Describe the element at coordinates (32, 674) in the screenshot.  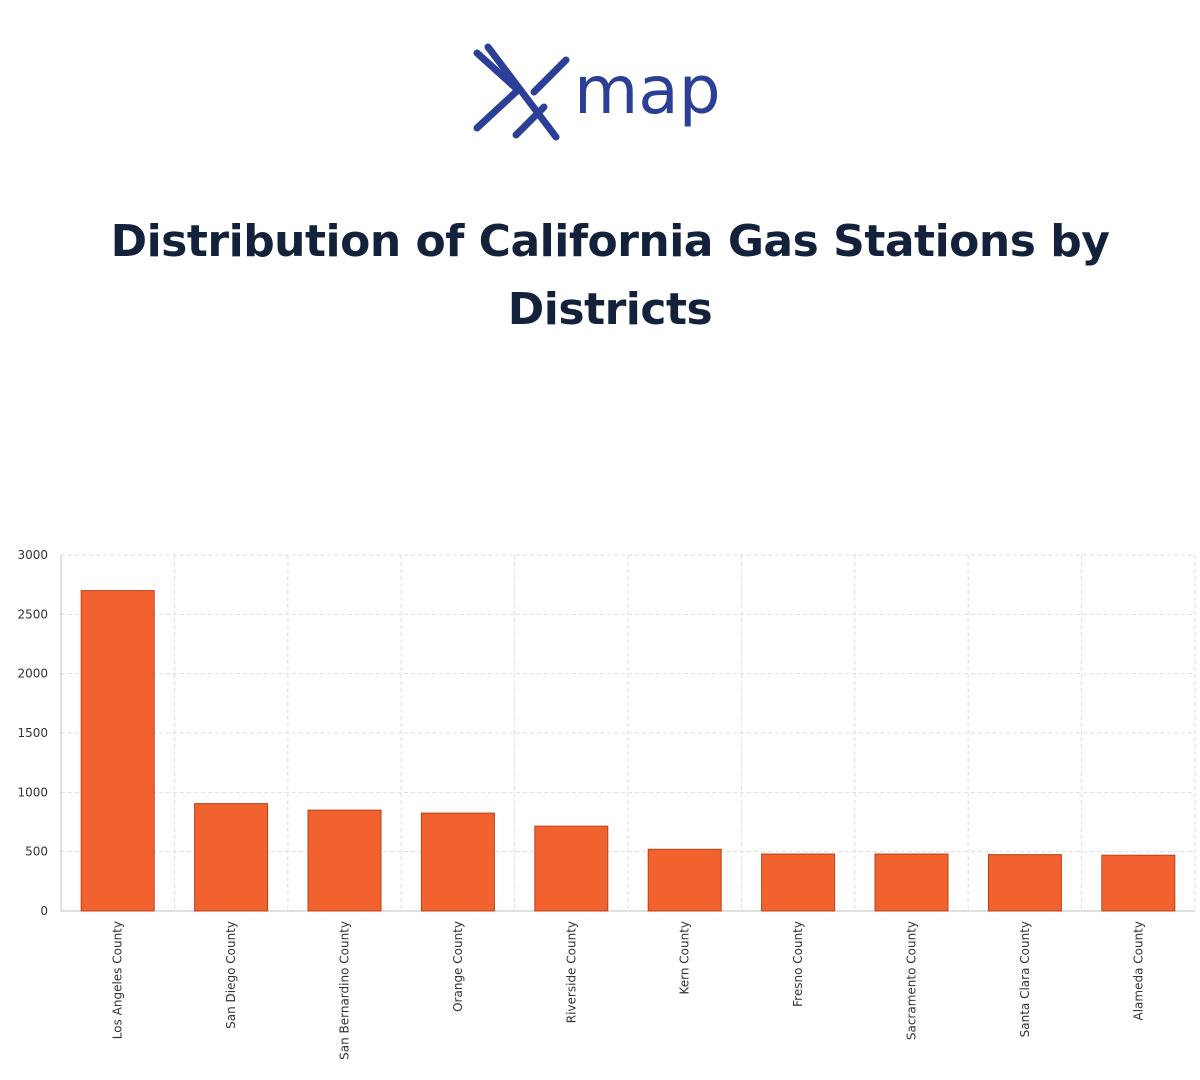
I see `y-tick-label: 2000` at that location.